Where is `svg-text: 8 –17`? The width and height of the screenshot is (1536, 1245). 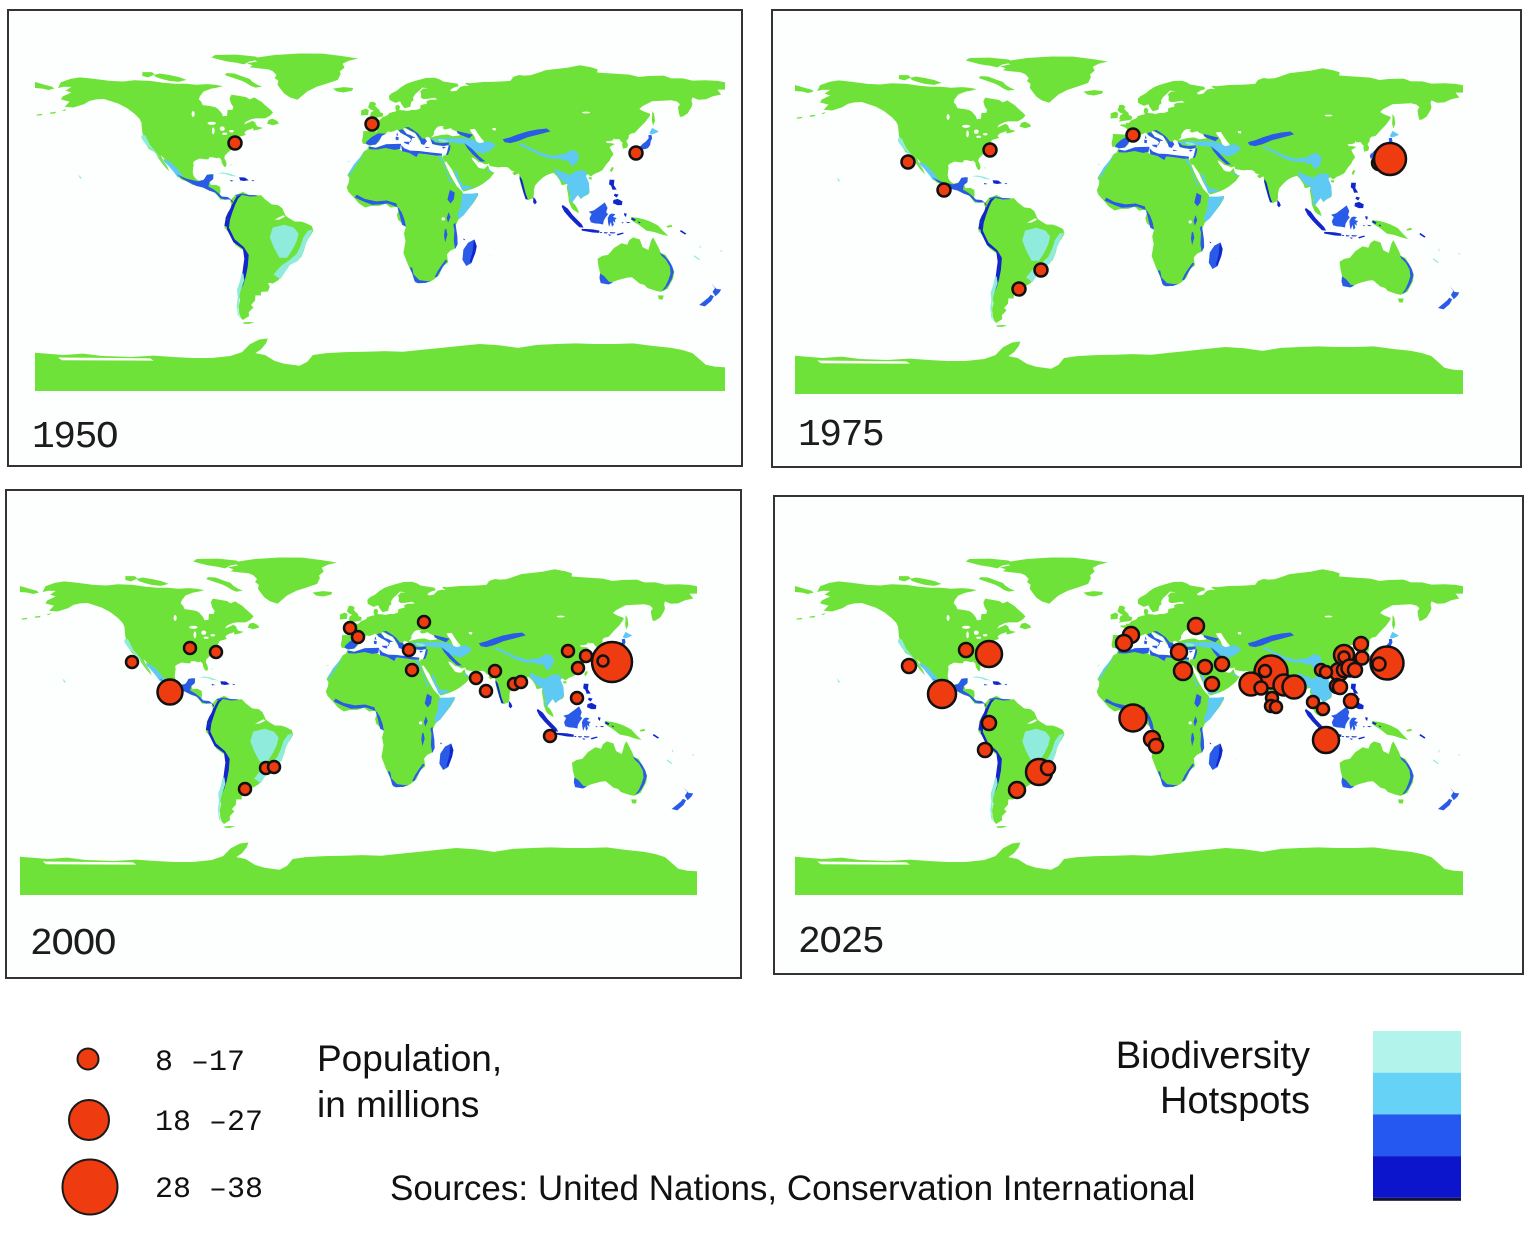
svg-text: 8 –17 is located at coordinates (200, 1063).